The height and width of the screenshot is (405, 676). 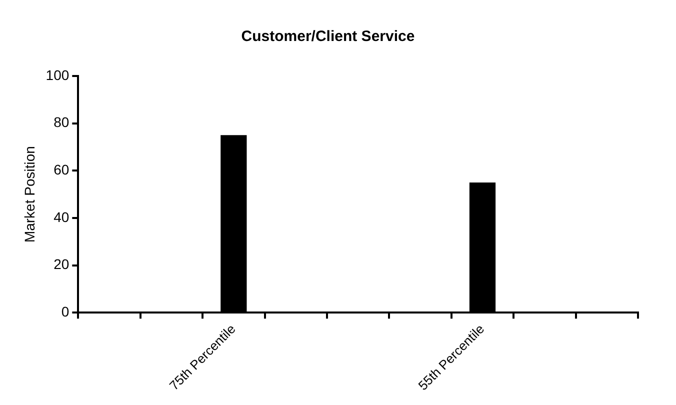 I want to click on y-tick-label: 100, so click(x=58, y=74).